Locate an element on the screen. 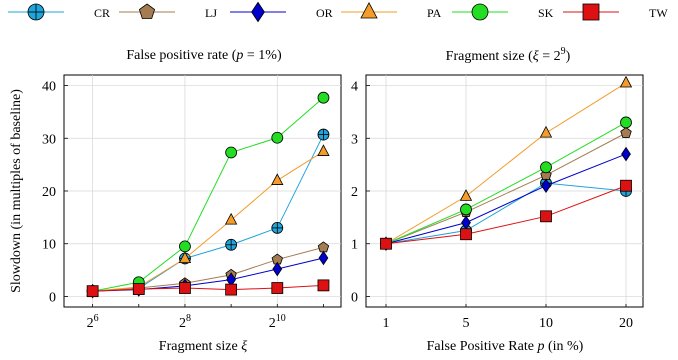 This screenshot has height=360, width=678. y-tick-label: 4 is located at coordinates (354, 87).